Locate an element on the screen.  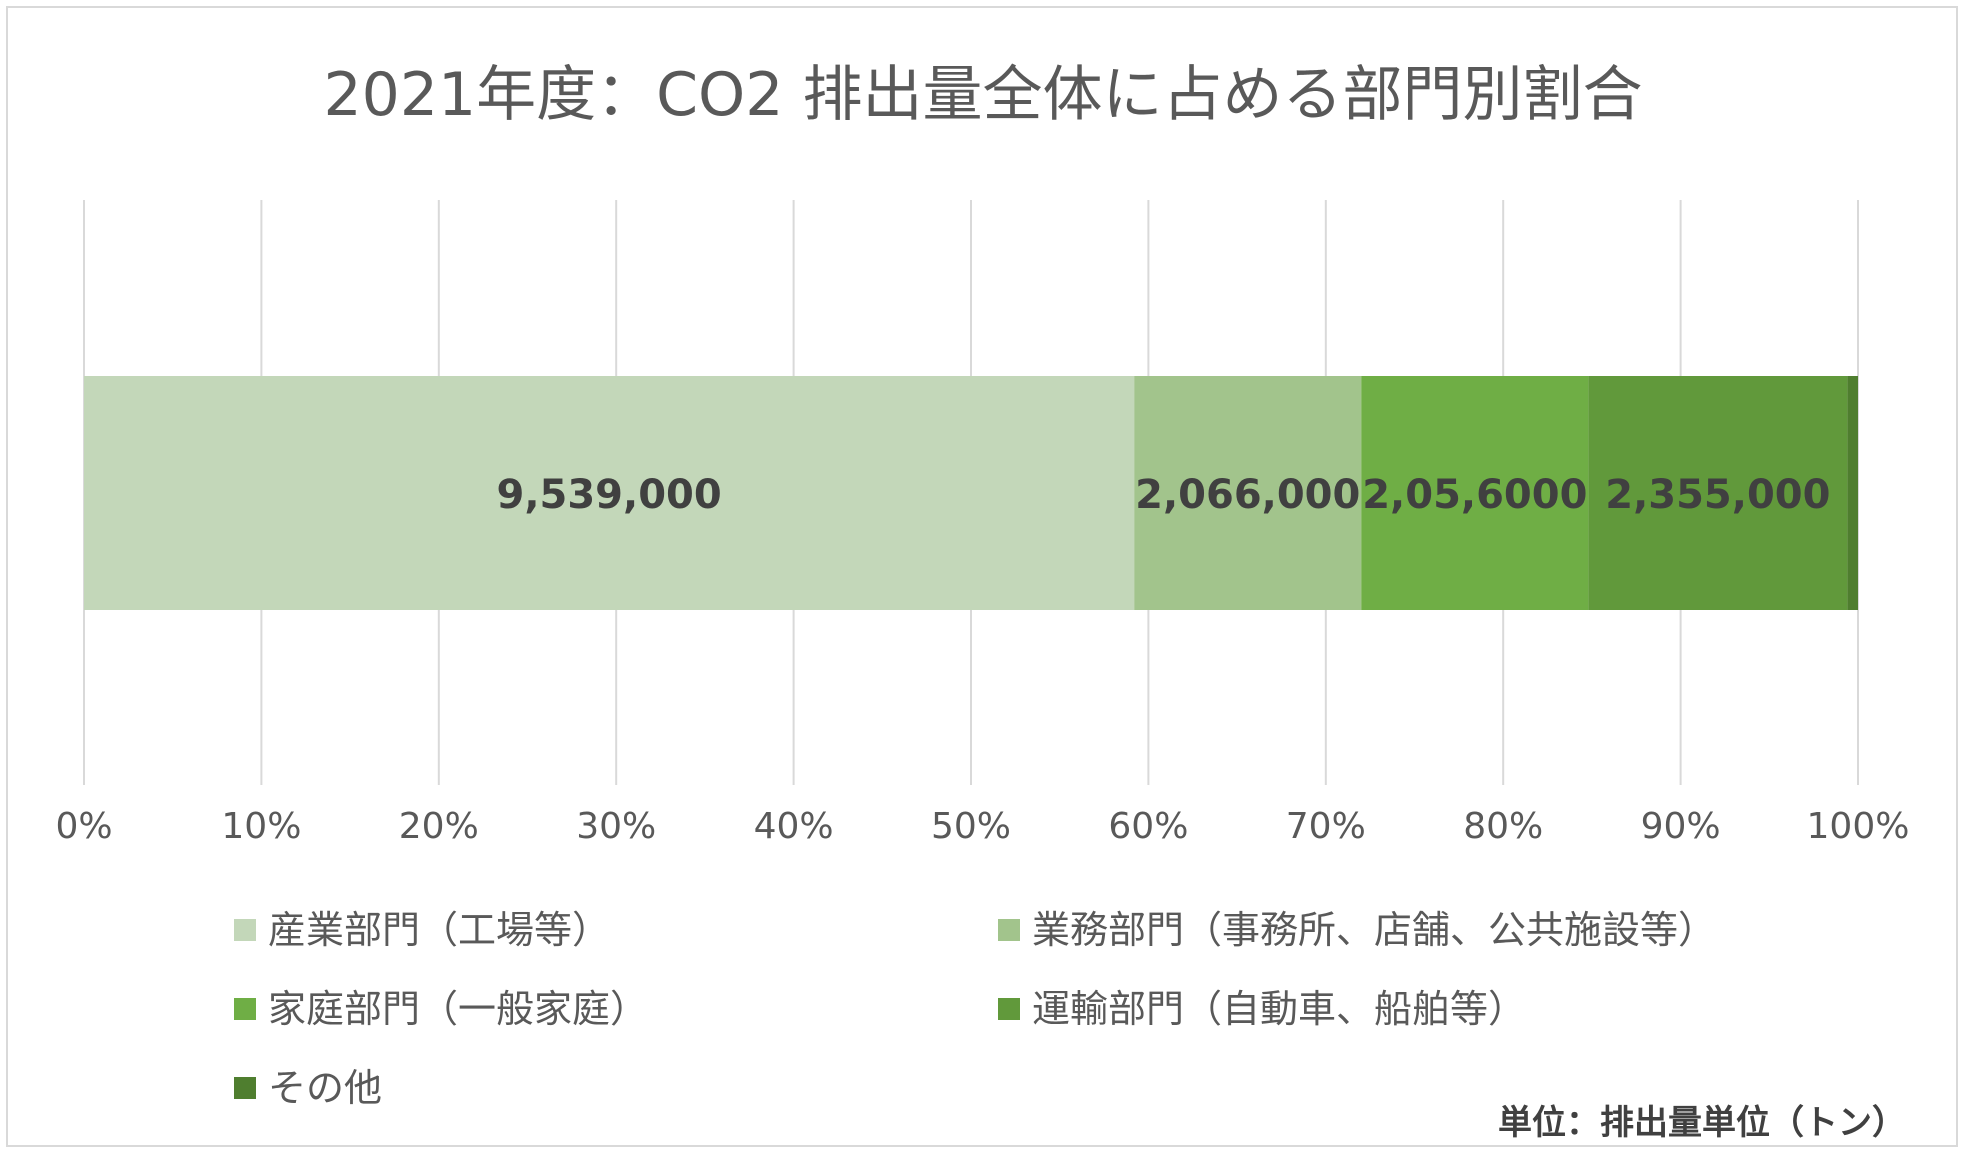
unit-note: 単位：排出量単位（トン） is located at coordinates (1702, 1123).